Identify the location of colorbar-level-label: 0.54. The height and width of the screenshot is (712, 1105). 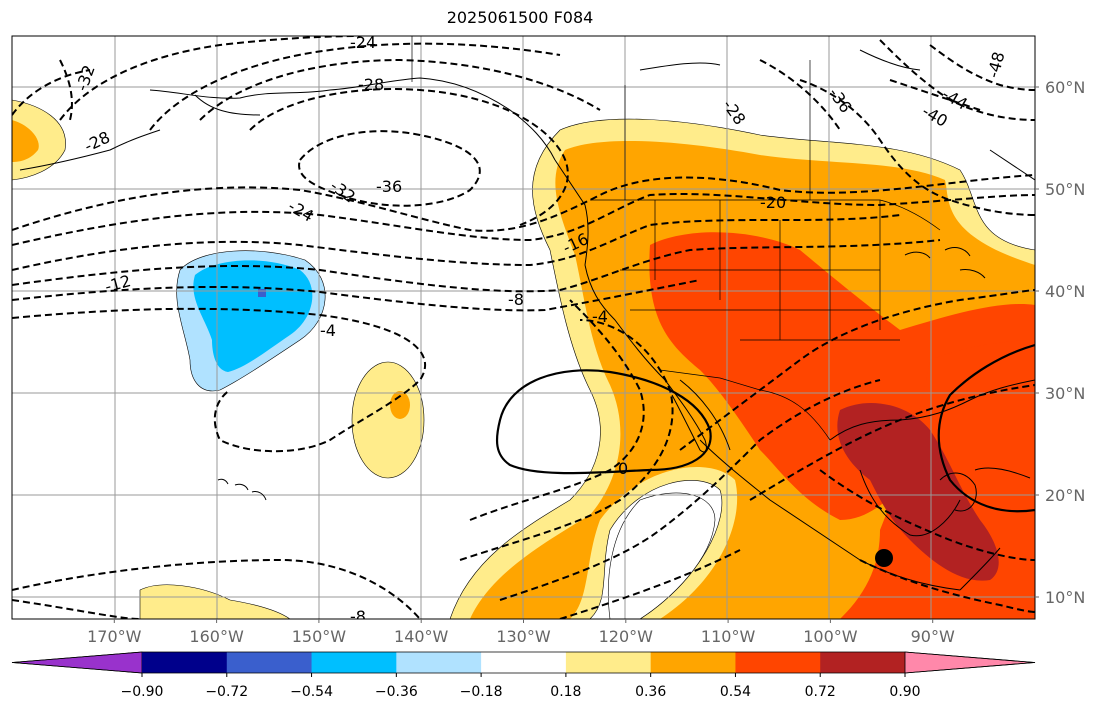
(735, 692).